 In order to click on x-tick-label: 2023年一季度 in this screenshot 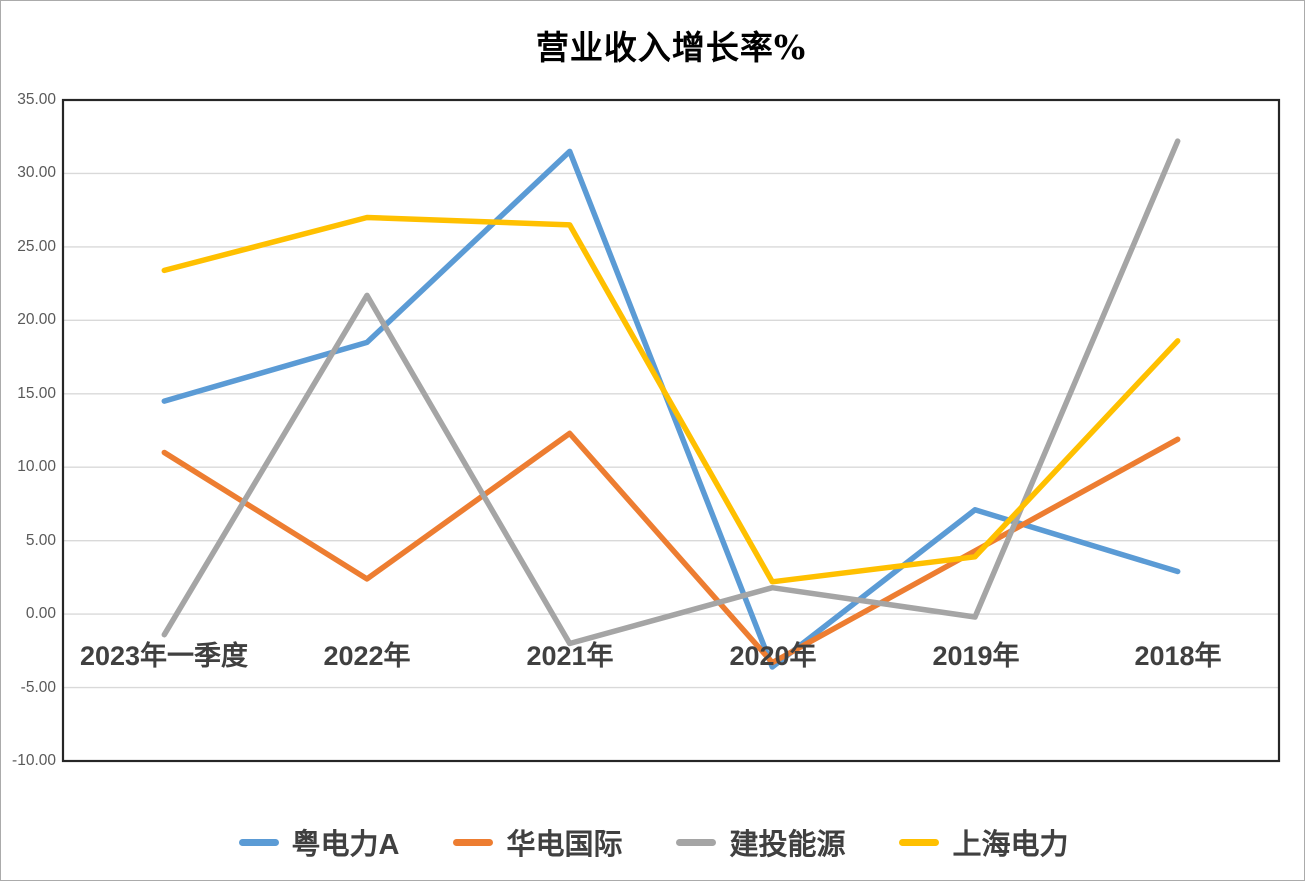, I will do `click(164, 656)`.